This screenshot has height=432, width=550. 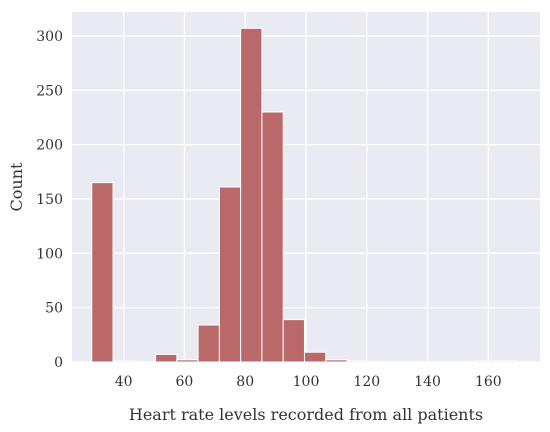 What do you see at coordinates (49, 146) in the screenshot?
I see `y-tick-label: 200` at bounding box center [49, 146].